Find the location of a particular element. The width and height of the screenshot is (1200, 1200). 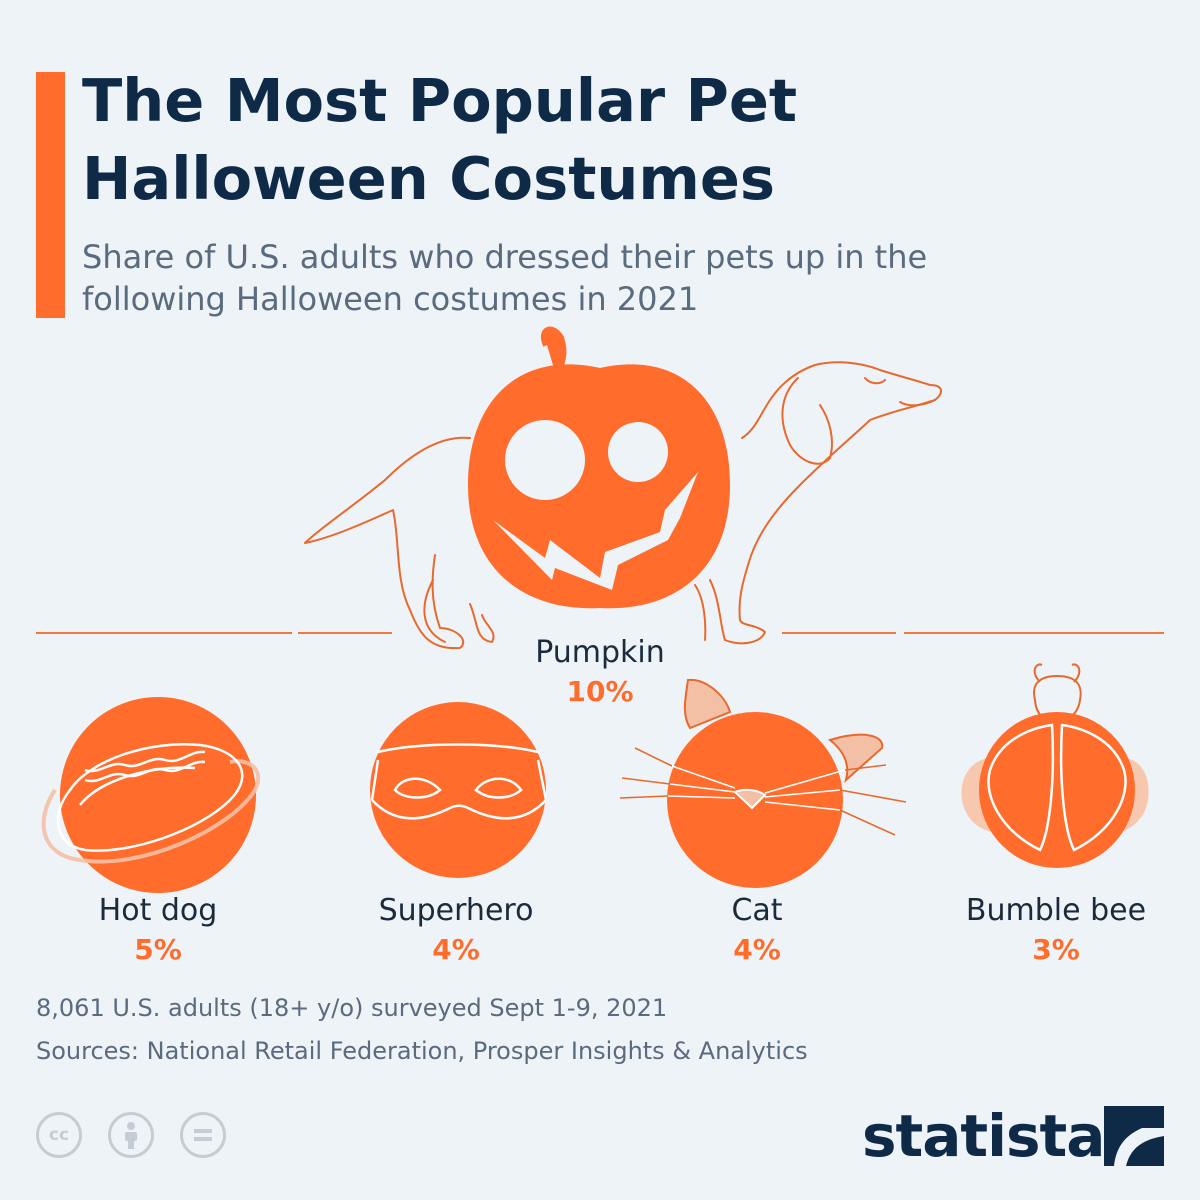

title-accent-bar is located at coordinates (50, 195).